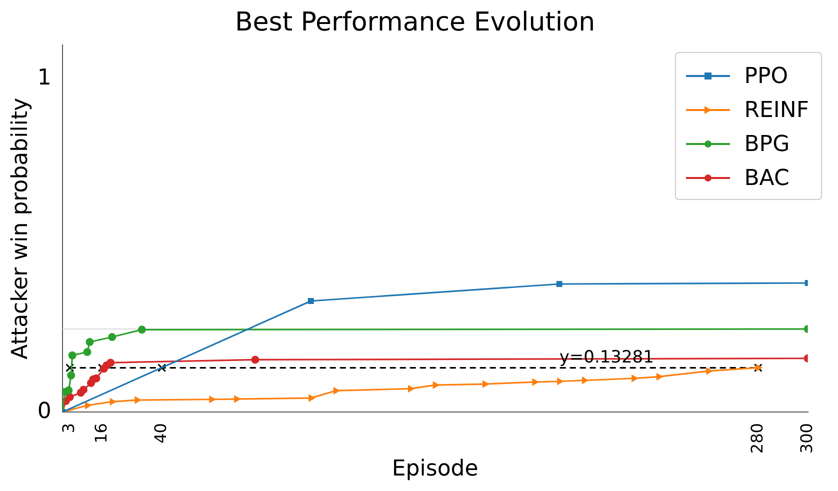  What do you see at coordinates (776, 110) in the screenshot?
I see `legend-label: REINF` at bounding box center [776, 110].